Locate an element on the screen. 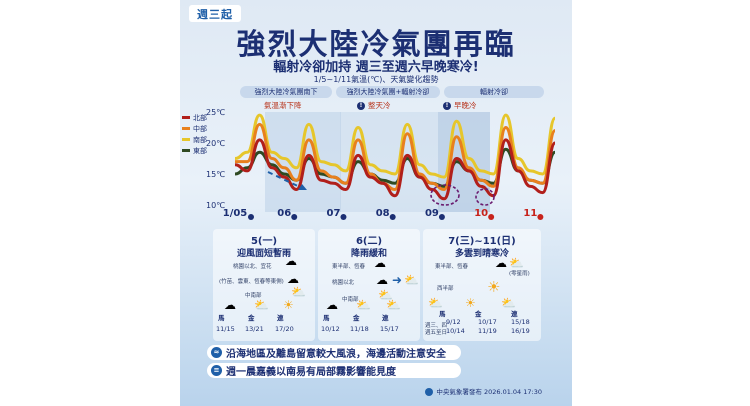 The image size is (750, 406). legend-item-south: 南部 is located at coordinates (194, 139).